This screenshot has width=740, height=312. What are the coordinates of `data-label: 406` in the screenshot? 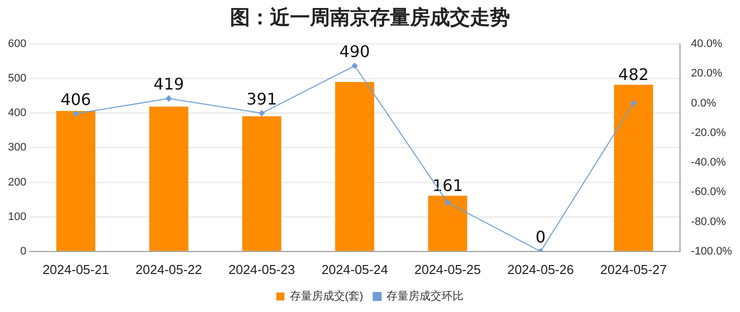 It's located at (76, 99).